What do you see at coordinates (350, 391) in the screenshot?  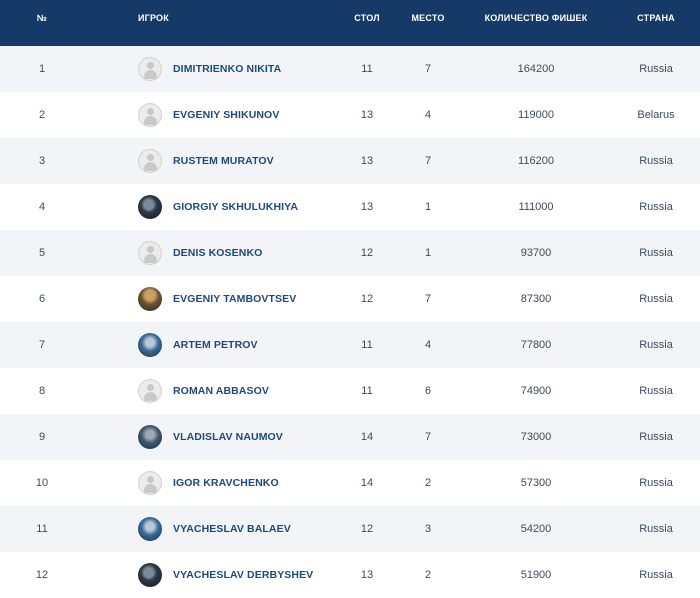 I see `table-row: 8 ROMAN ABBASOV 11 6 74900 Russia` at bounding box center [350, 391].